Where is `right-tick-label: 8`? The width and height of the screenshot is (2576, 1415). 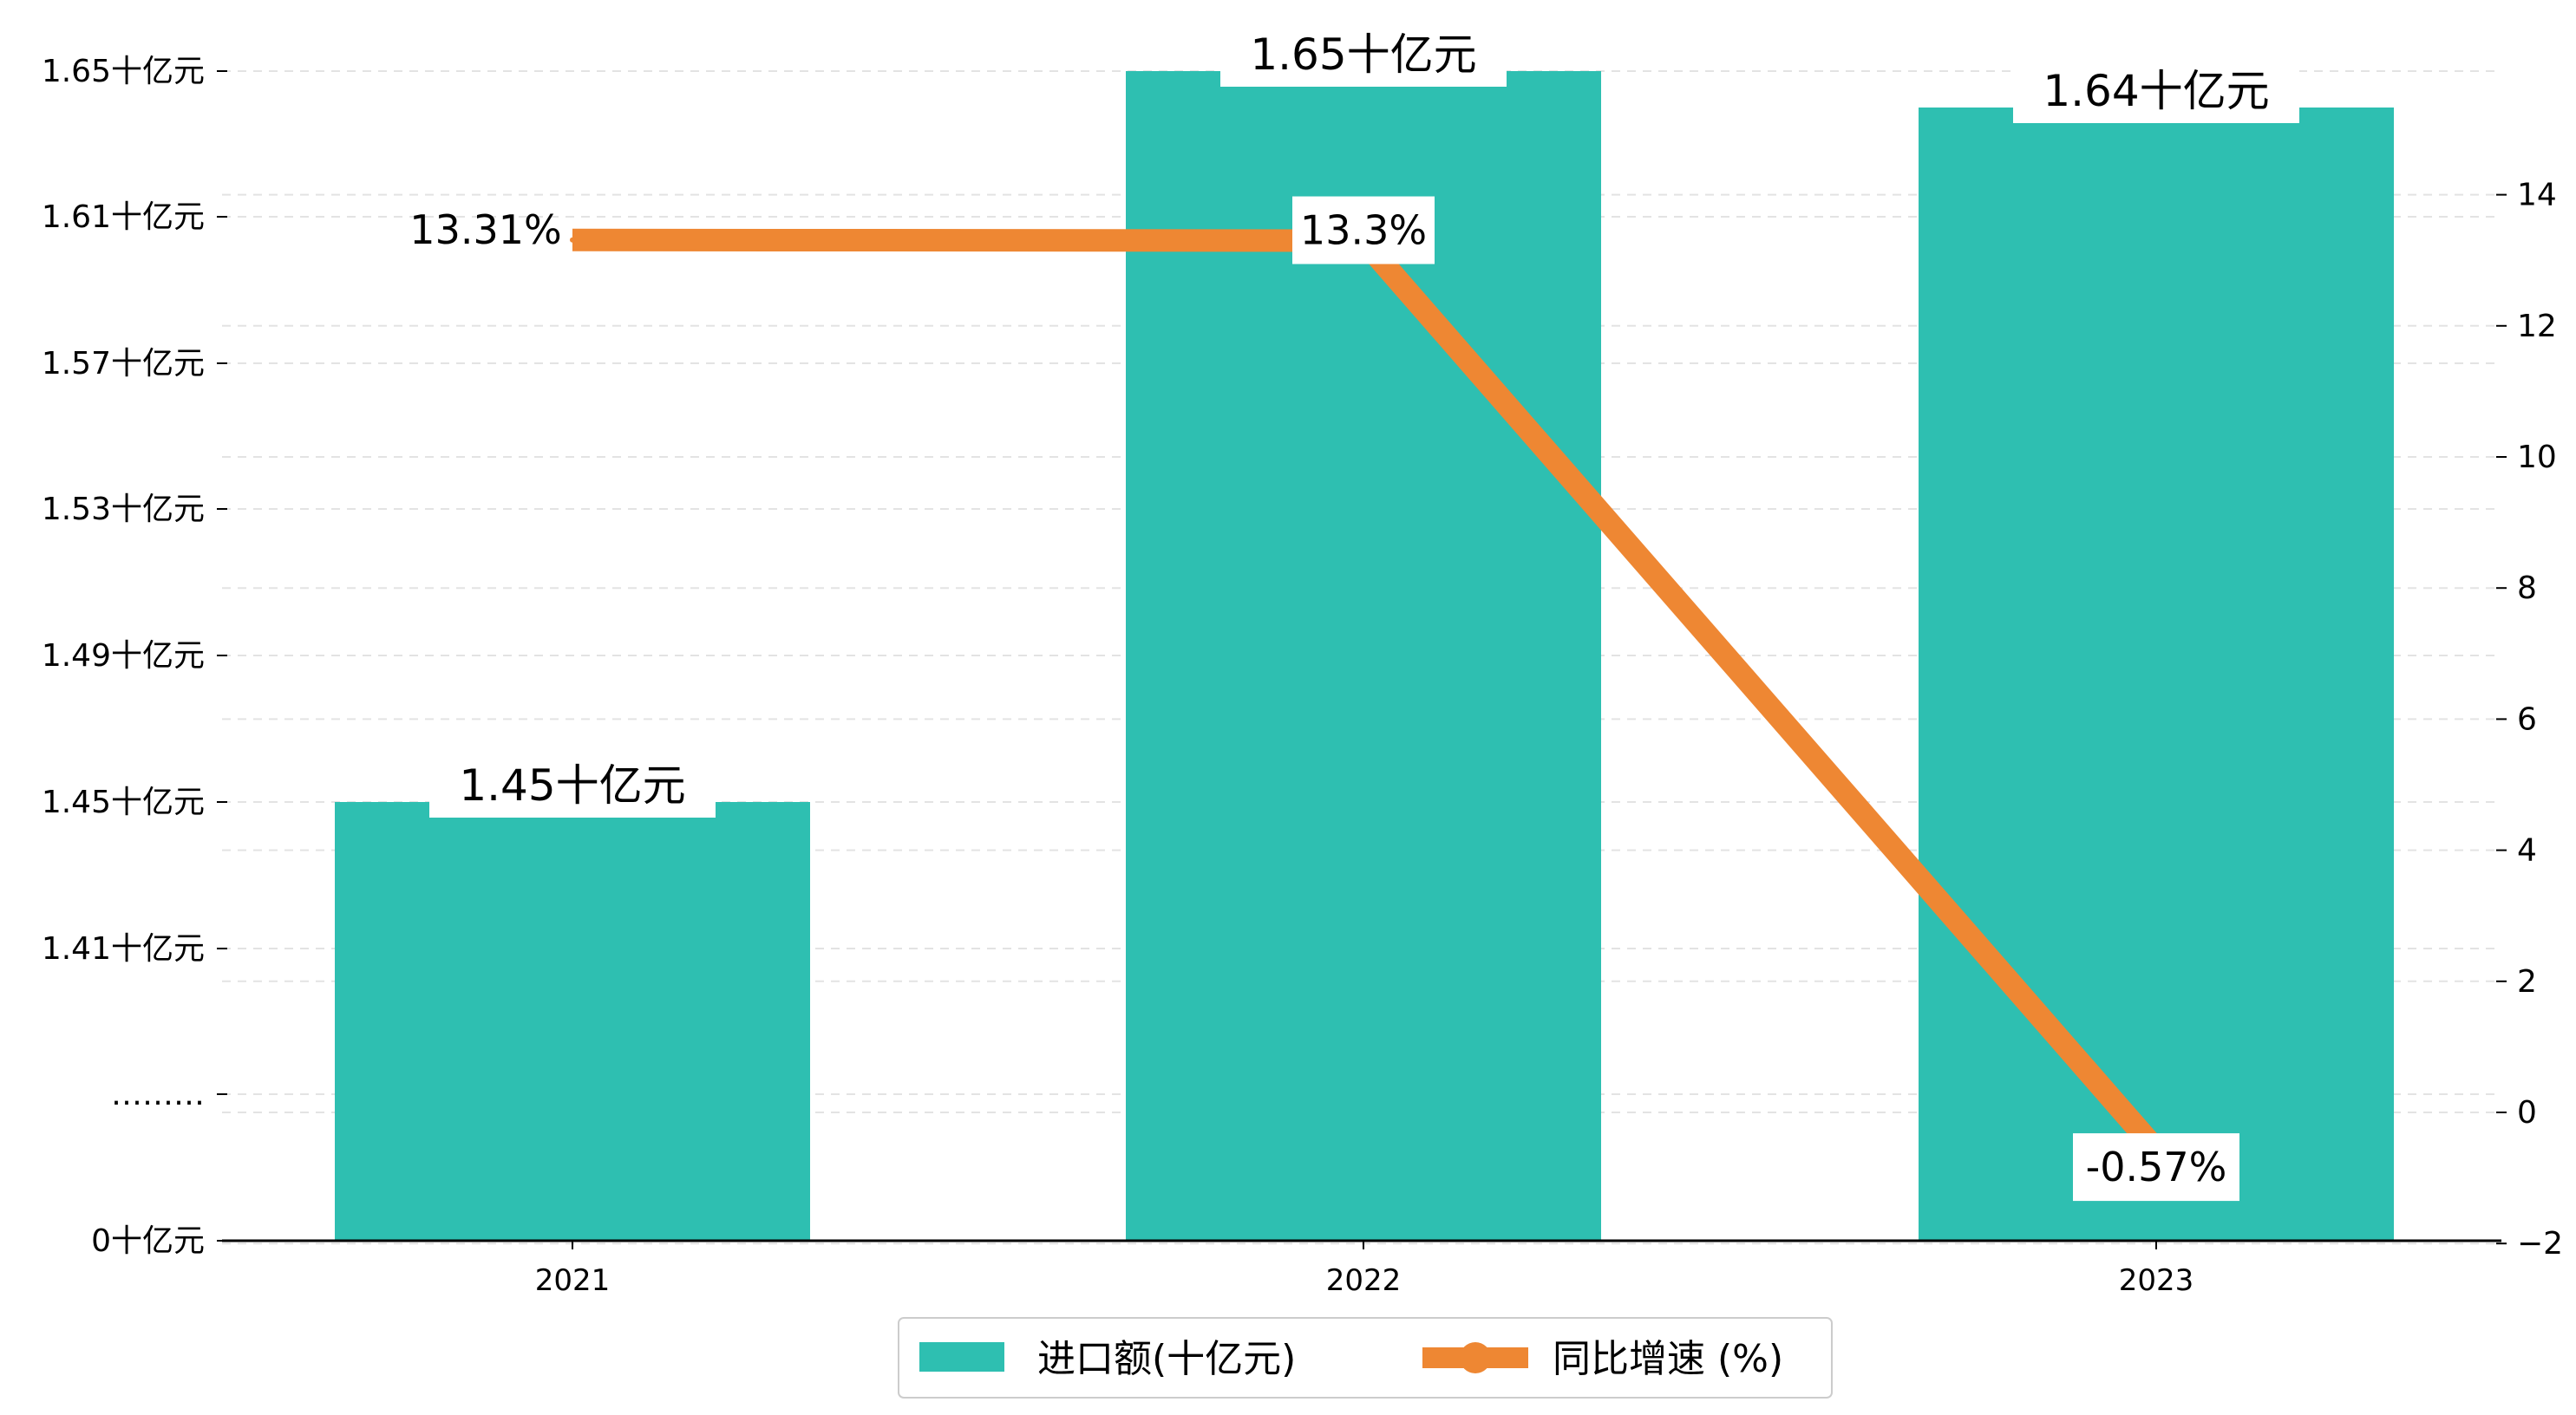
right-tick-label: 8 is located at coordinates (2527, 588).